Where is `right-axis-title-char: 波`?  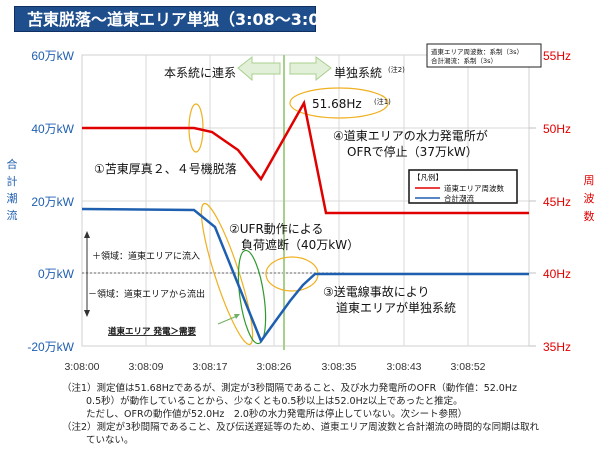 right-axis-title-char: 波 is located at coordinates (589, 198).